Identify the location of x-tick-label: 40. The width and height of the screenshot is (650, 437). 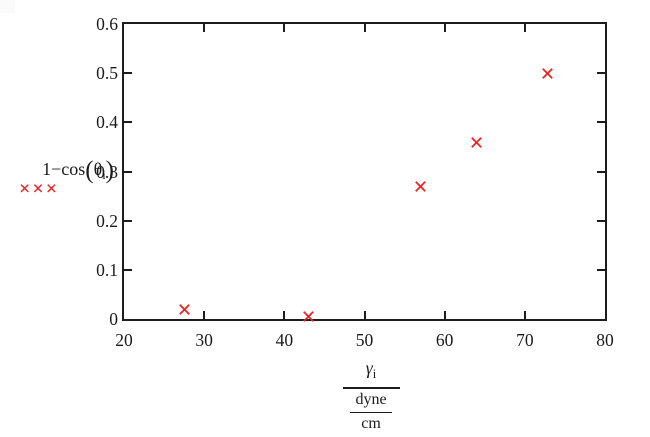
(284, 340).